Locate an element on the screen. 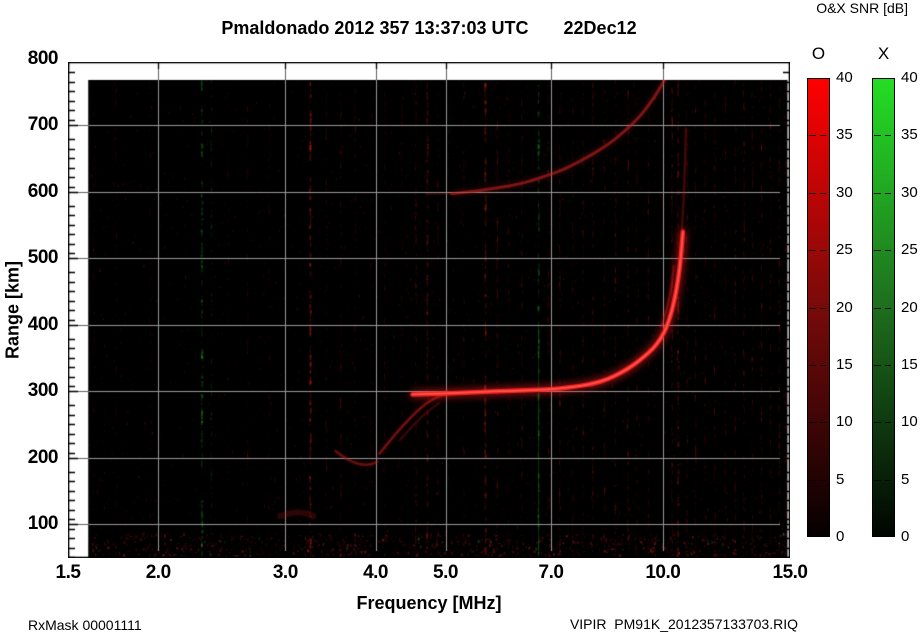 The width and height of the screenshot is (922, 636). y-axis-tick-800: 800 is located at coordinates (43, 58).